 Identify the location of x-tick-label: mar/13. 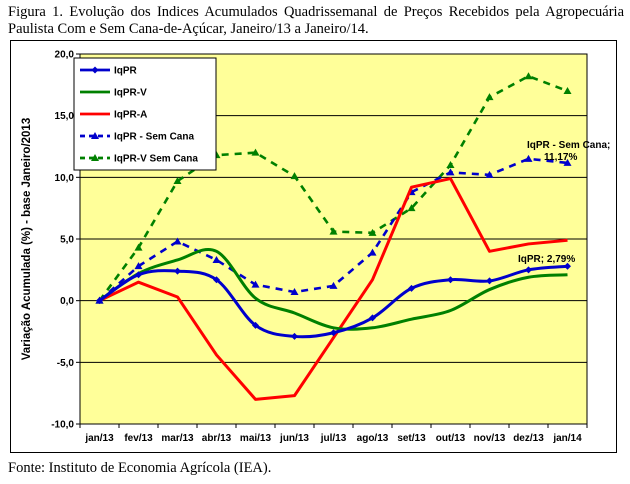
(177, 438).